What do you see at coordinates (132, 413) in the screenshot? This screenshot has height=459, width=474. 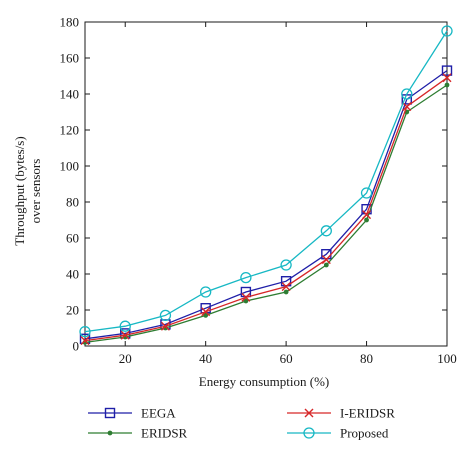 I see `legend-item-eega: EEGA` at bounding box center [132, 413].